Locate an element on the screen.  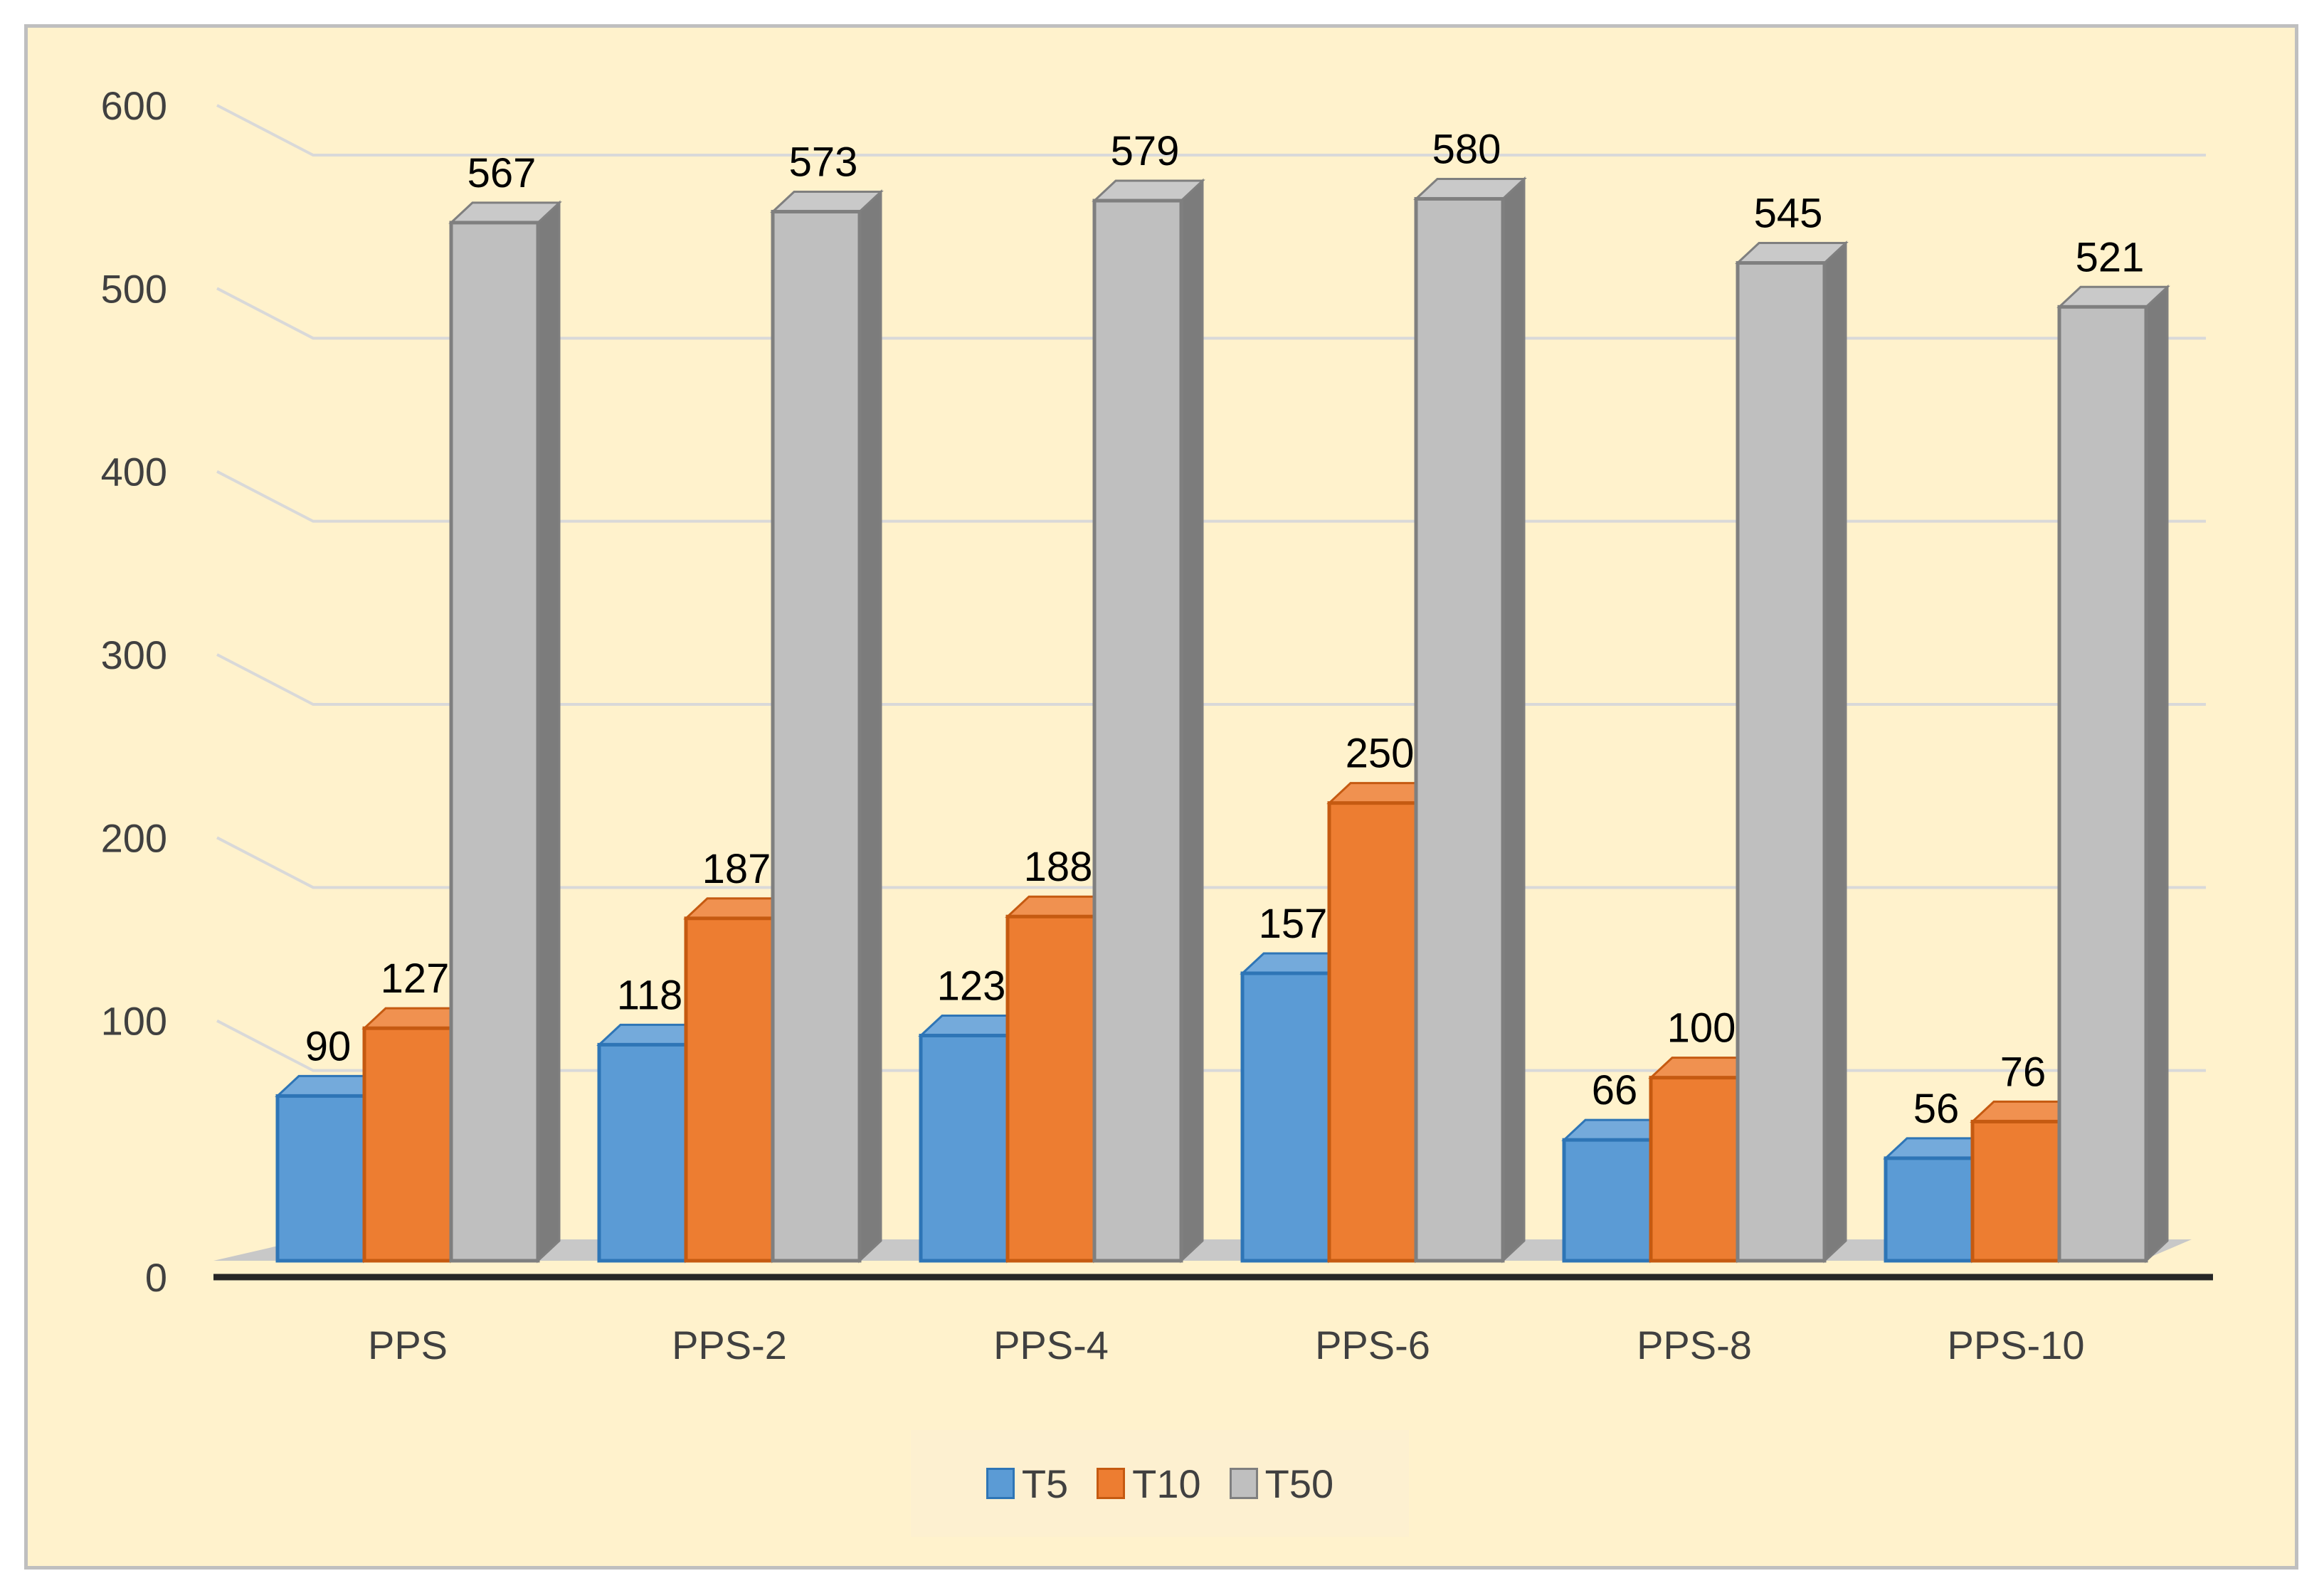
data-label-t5: 118 is located at coordinates (649, 995).